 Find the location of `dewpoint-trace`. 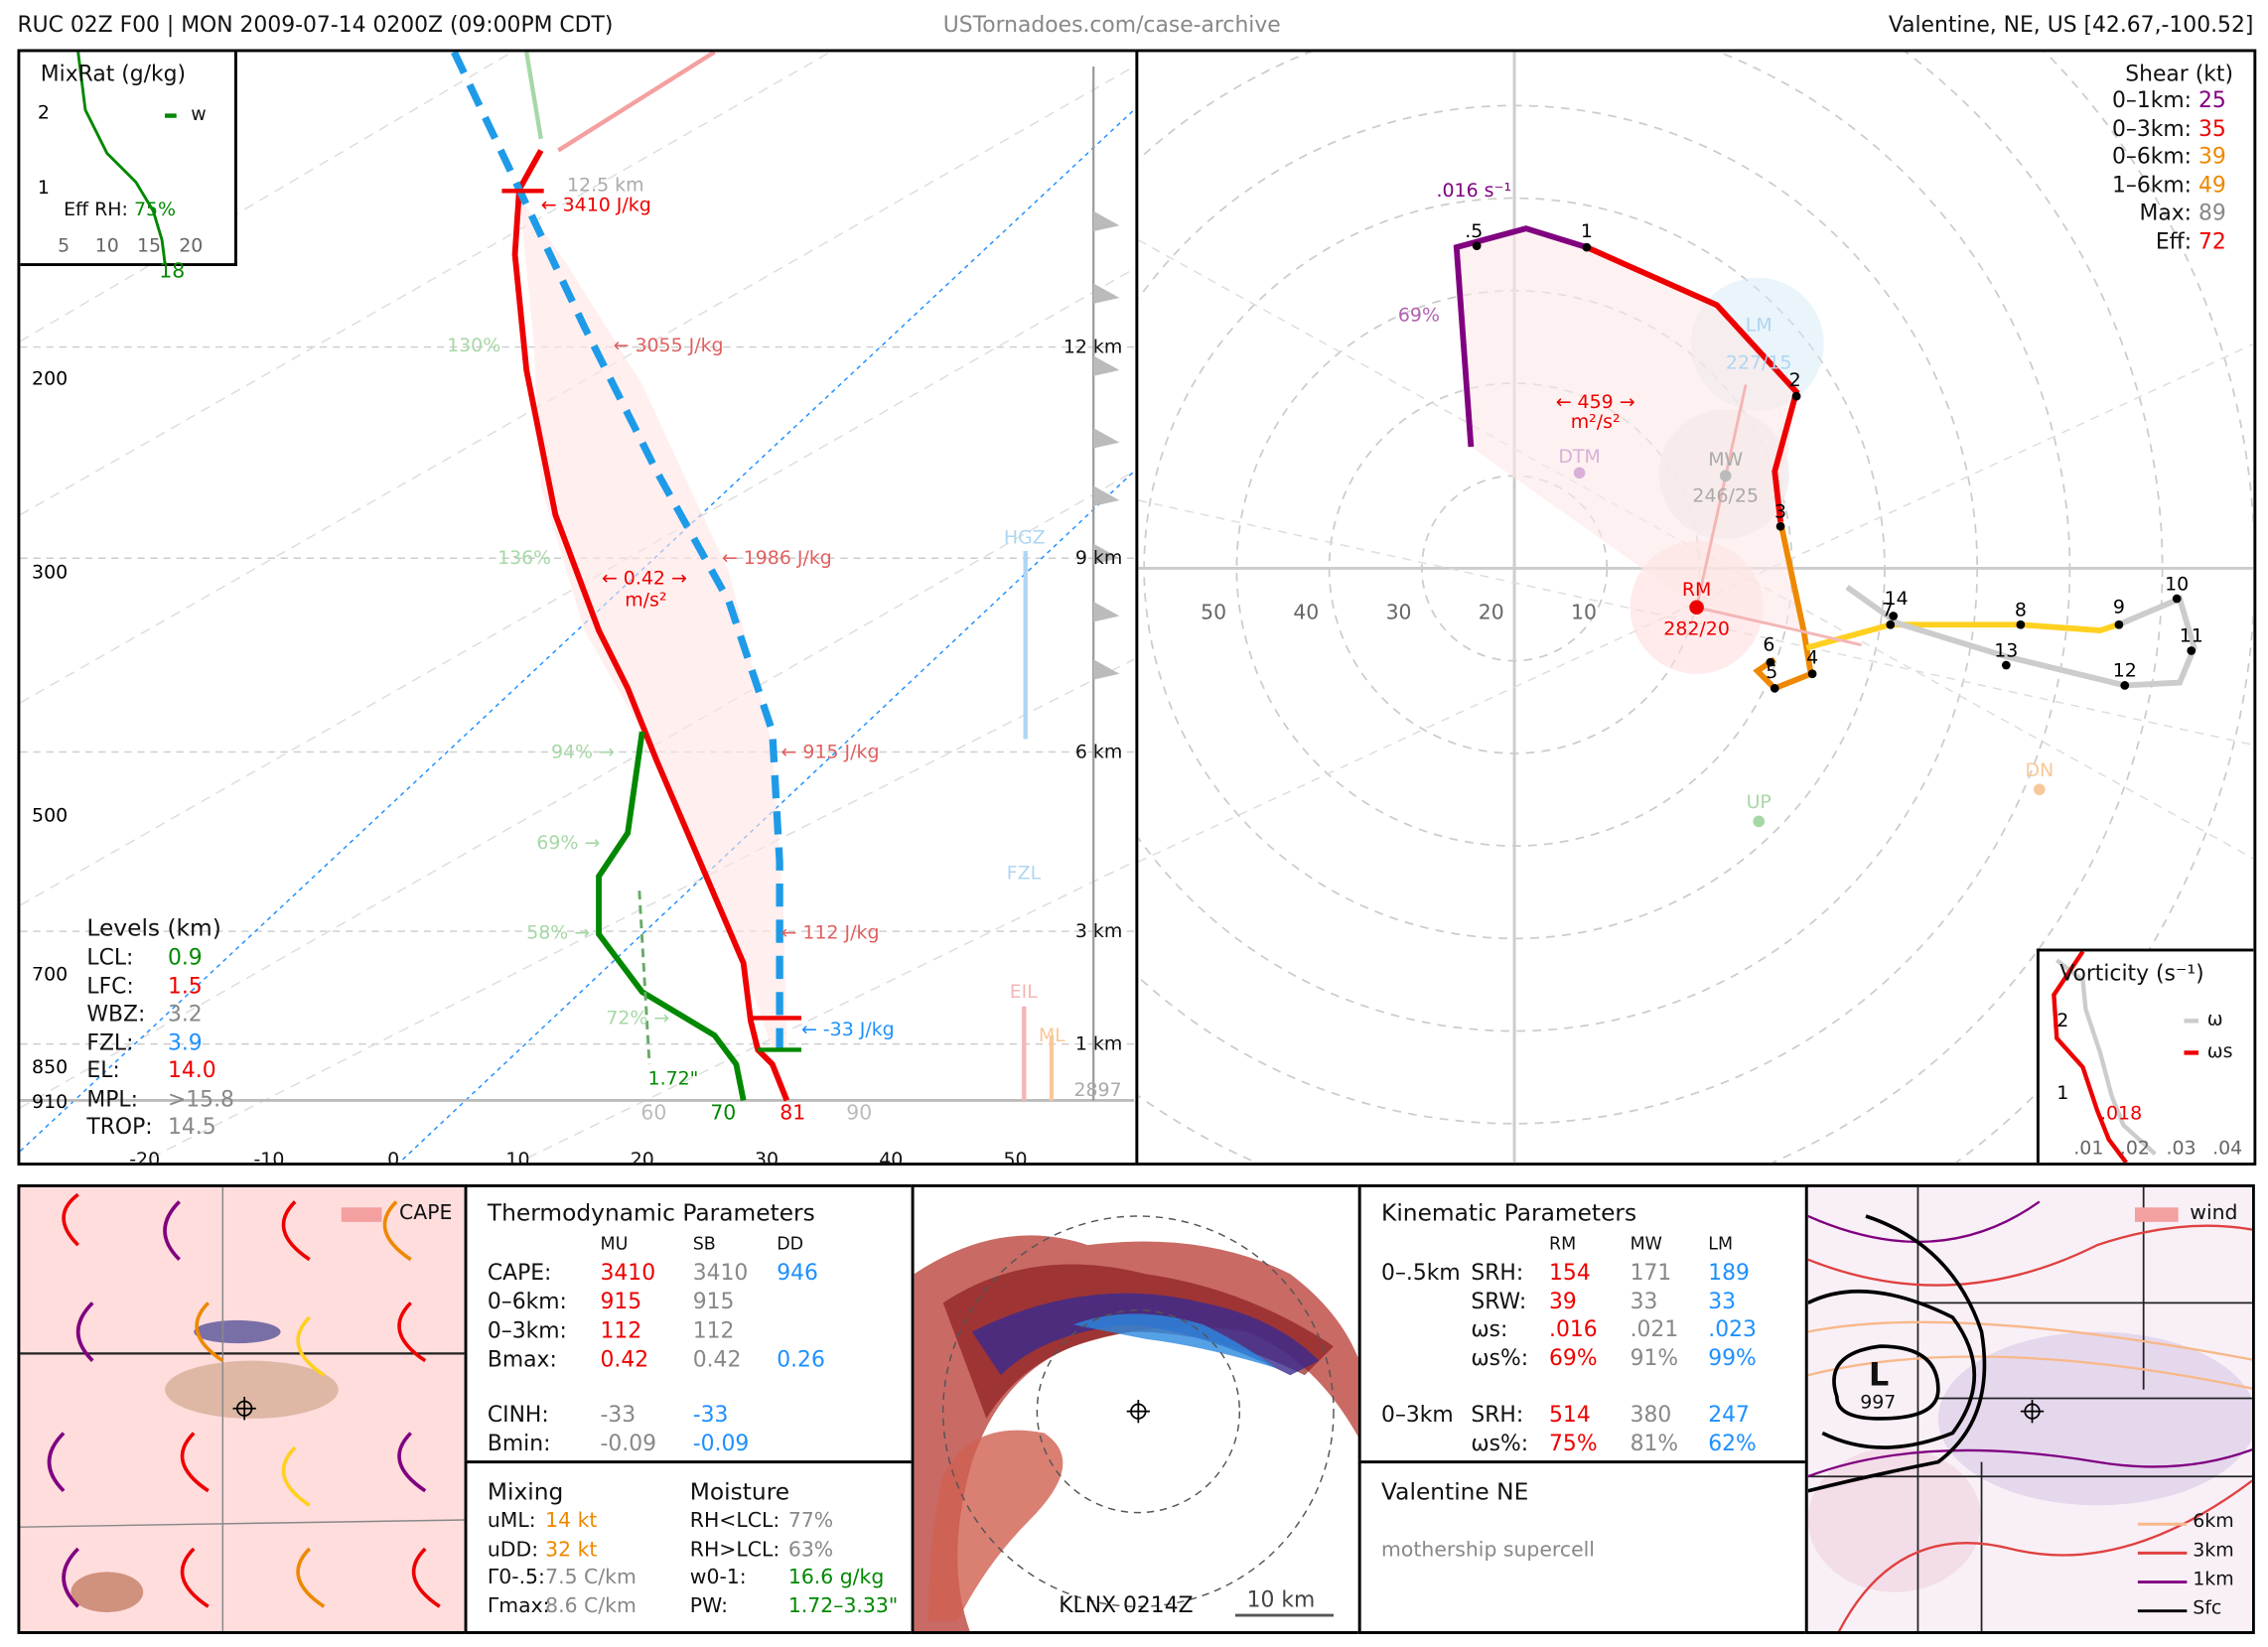

dewpoint-trace is located at coordinates (671, 916).